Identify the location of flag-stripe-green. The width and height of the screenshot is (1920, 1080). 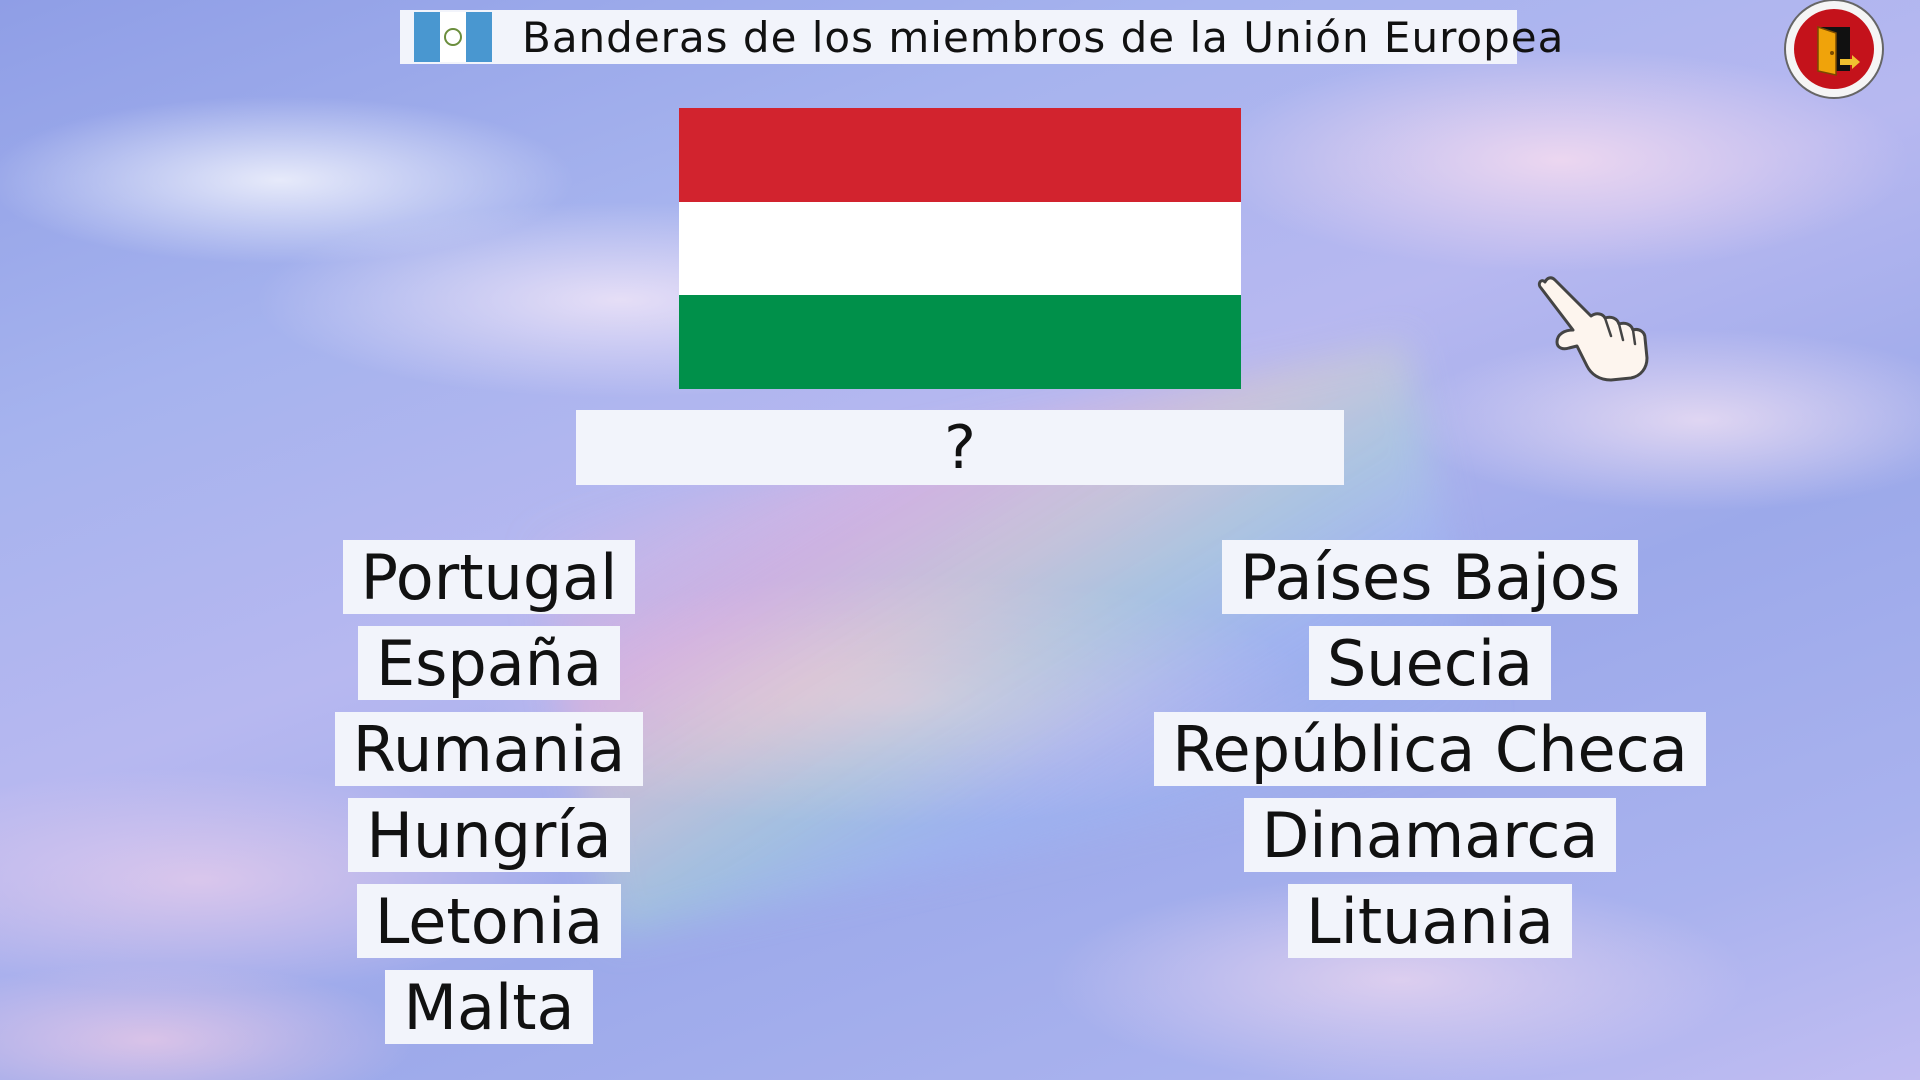
(960, 342).